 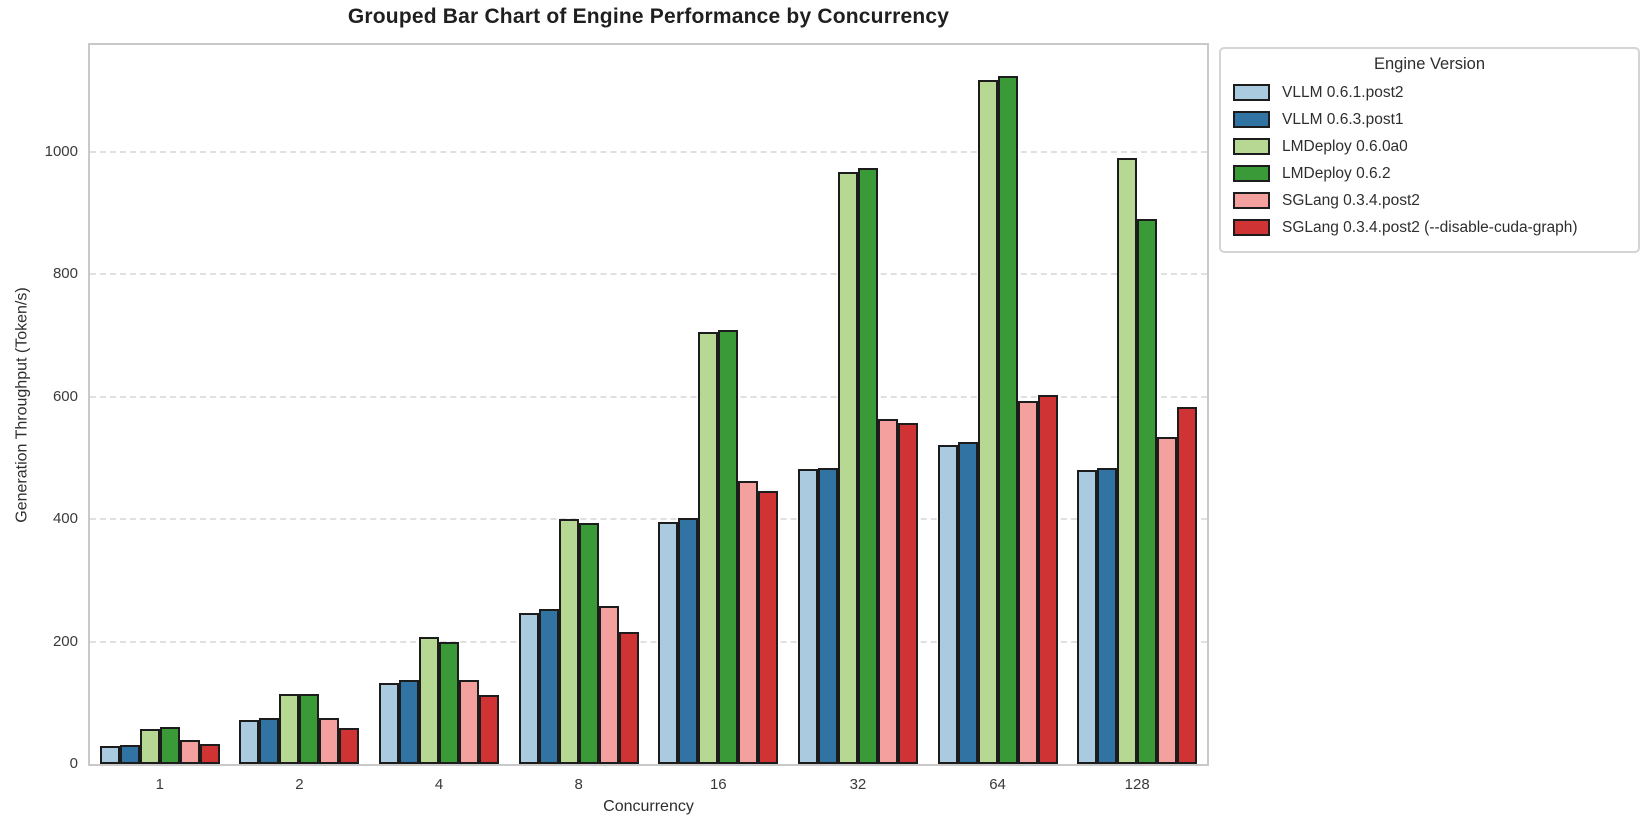 I want to click on legend-item: LMDeploy 0.6.0a0, so click(x=1429, y=146).